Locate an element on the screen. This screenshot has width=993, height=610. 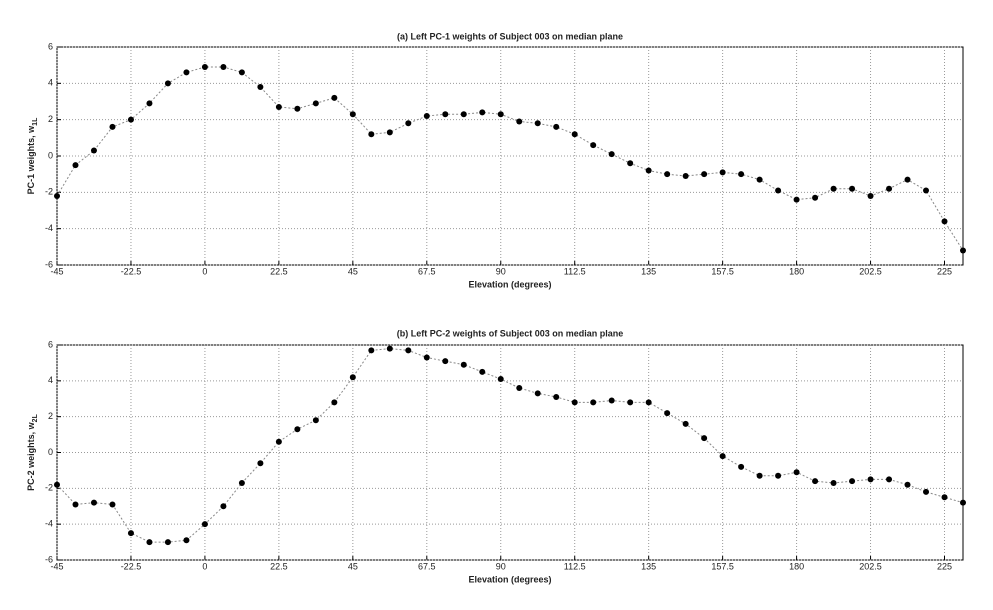
x-tick-label: 67.5 is located at coordinates (427, 271).